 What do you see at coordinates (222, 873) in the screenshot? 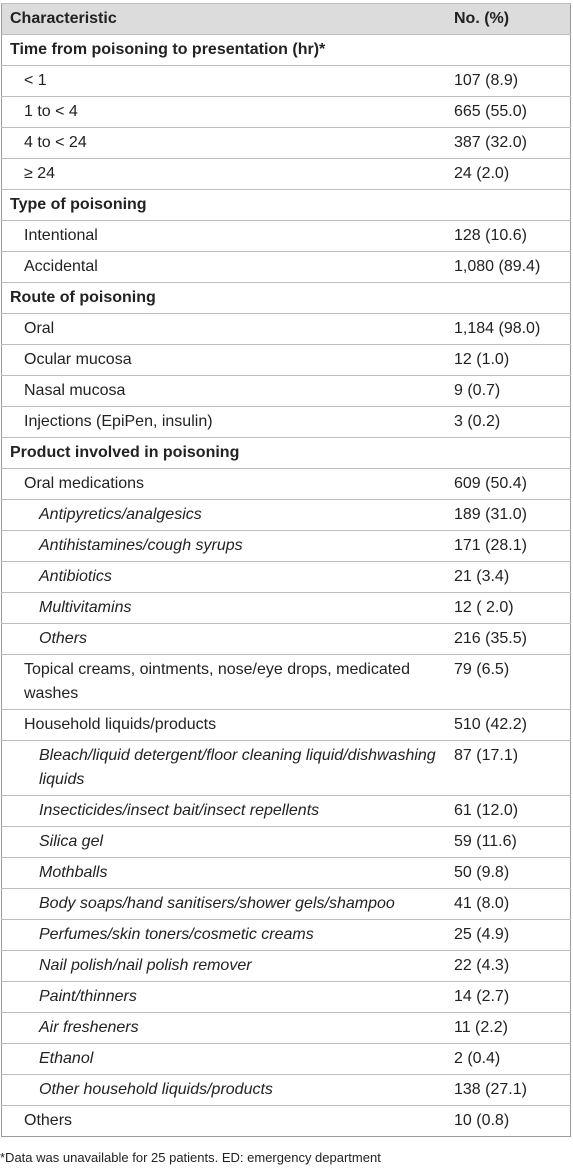
I see `label-cell: Mothballs` at bounding box center [222, 873].